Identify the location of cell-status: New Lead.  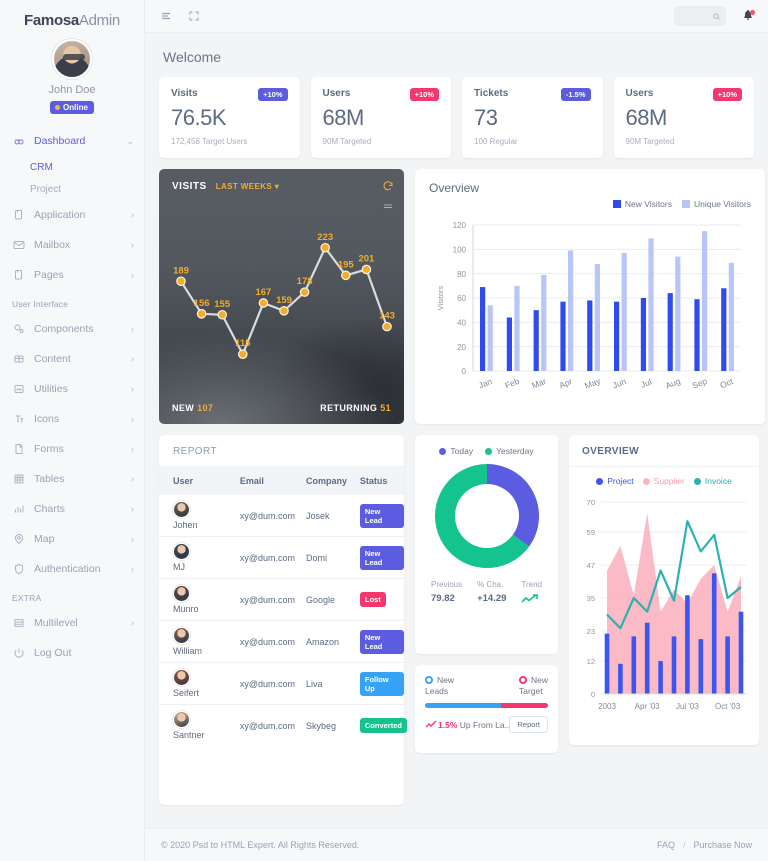
(381, 641).